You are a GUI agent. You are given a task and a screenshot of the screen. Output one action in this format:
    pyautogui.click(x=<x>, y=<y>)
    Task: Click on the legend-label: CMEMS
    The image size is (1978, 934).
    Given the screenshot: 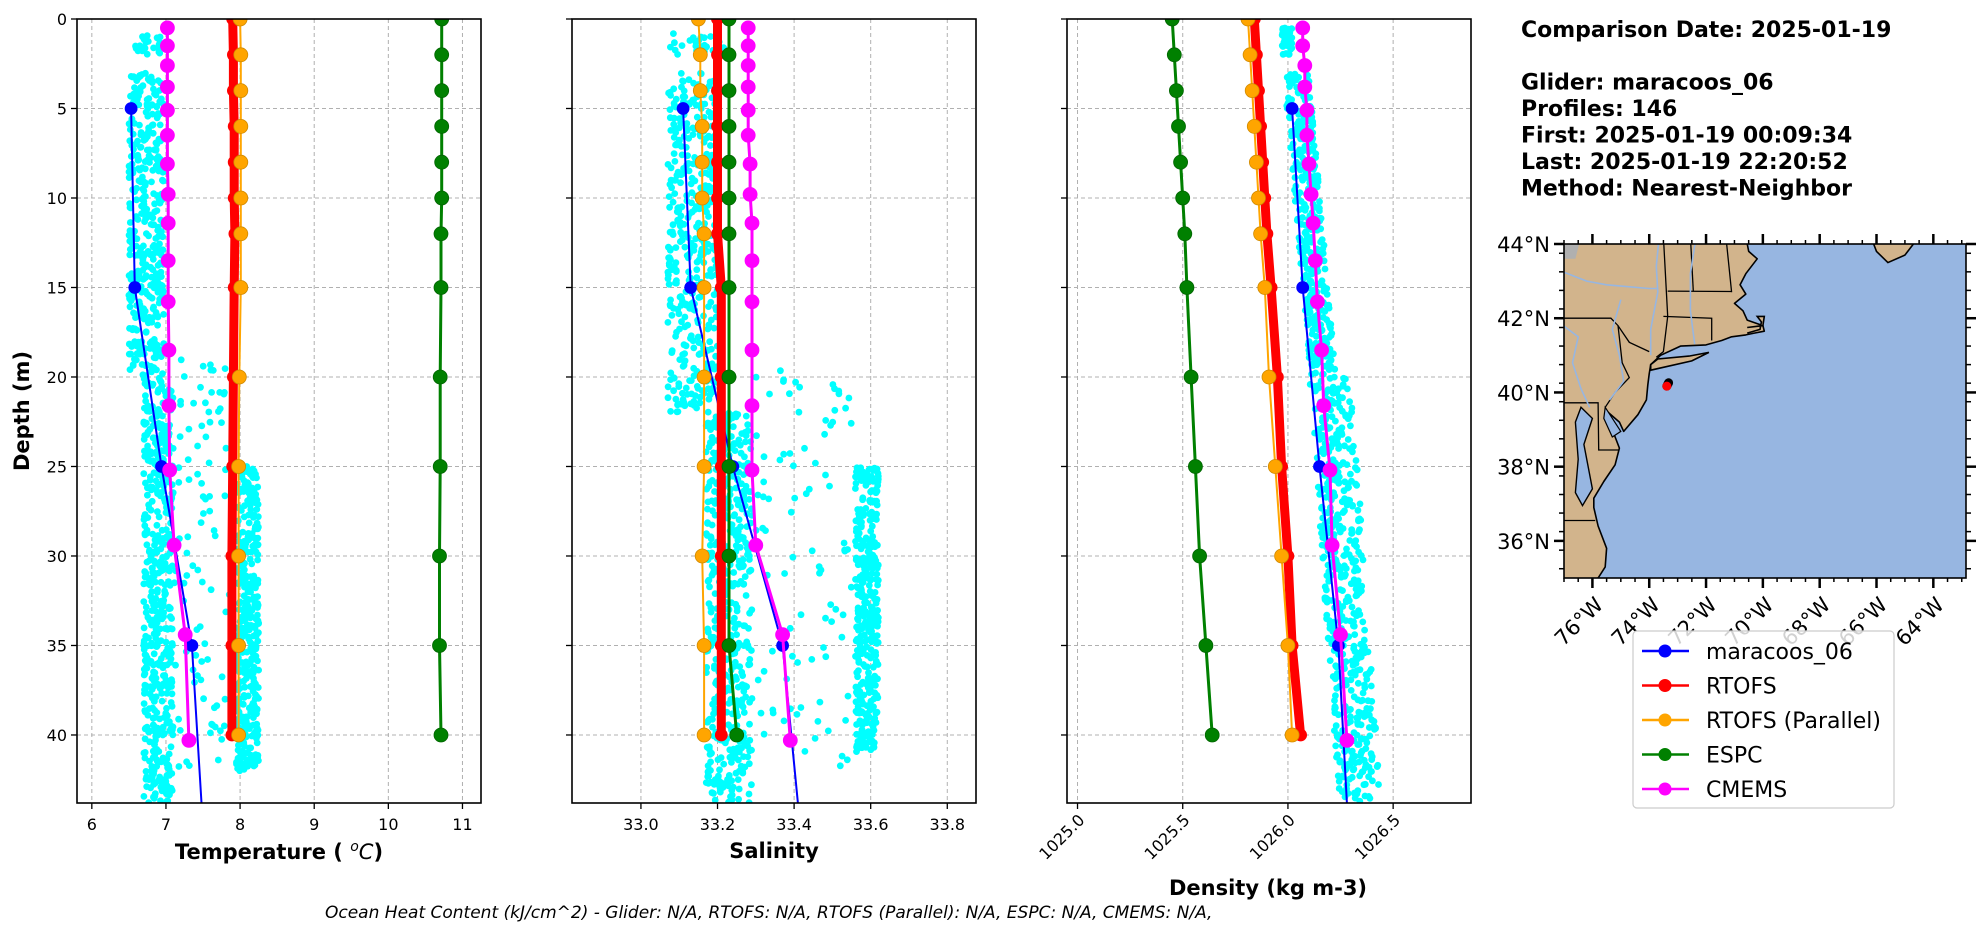 What is the action you would take?
    pyautogui.click(x=1746, y=790)
    